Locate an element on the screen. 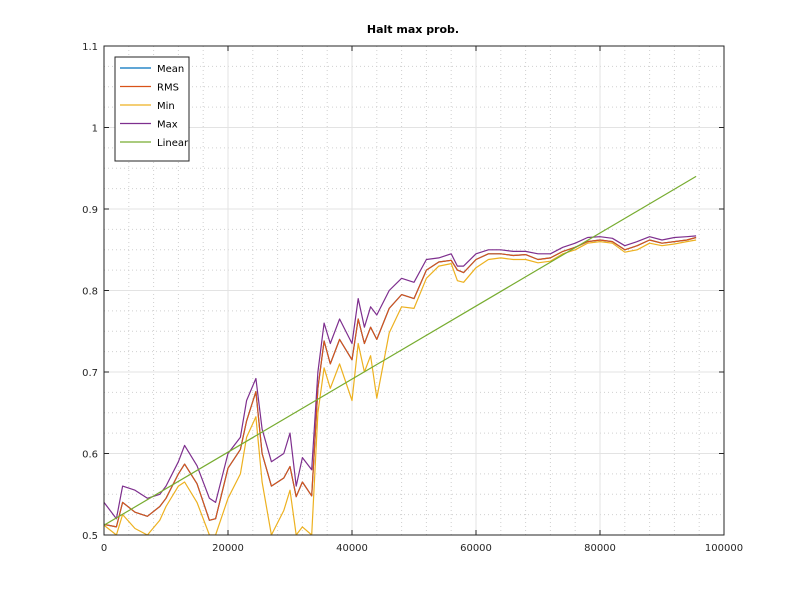  legend: Mean RMS Min Max Linear is located at coordinates (152, 109).